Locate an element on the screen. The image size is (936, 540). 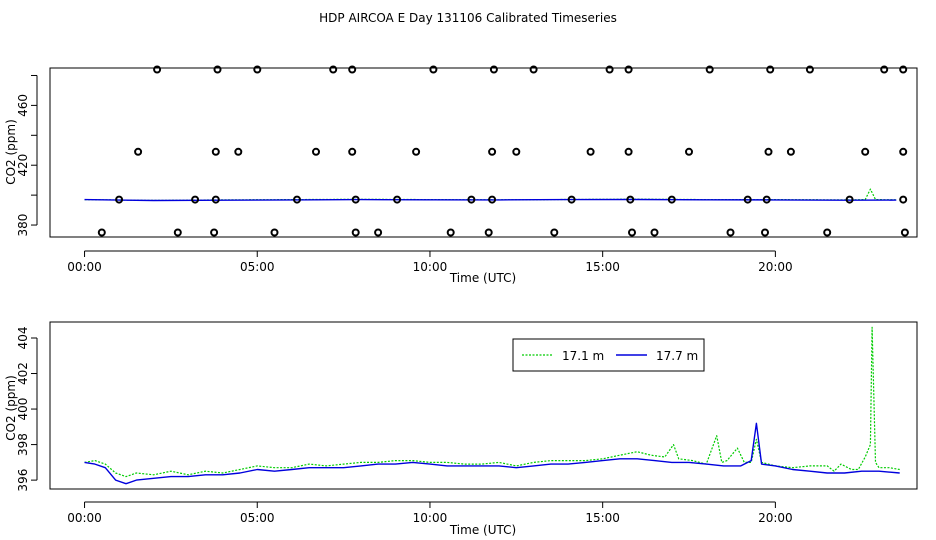
y-tick-label: 396 is located at coordinates (23, 480).